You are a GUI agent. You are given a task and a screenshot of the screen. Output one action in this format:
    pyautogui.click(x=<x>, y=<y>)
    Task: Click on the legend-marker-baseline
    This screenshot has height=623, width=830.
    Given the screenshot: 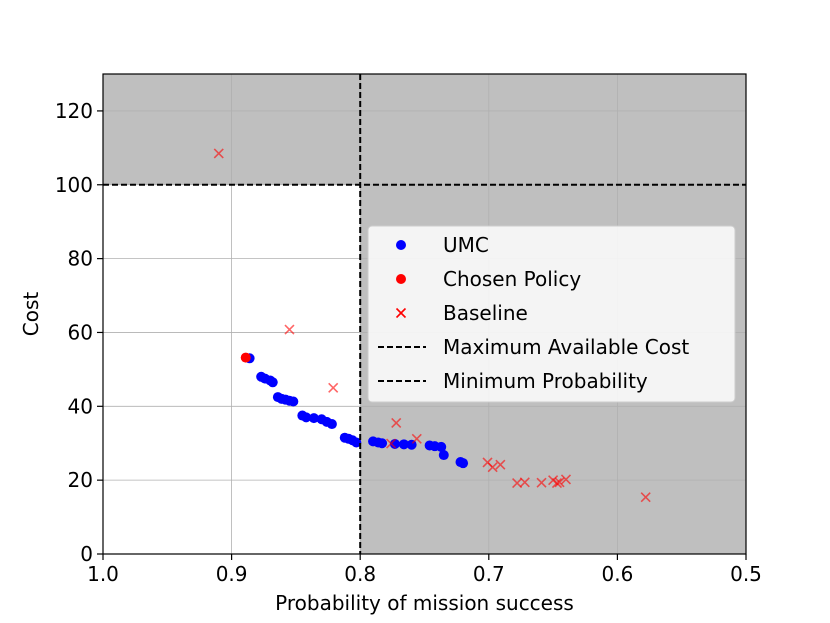 What is the action you would take?
    pyautogui.click(x=401, y=313)
    